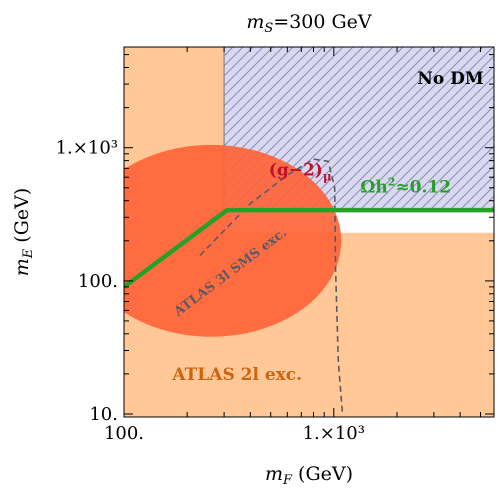  Describe the element at coordinates (300, 171) in the screenshot. I see `g-2-label: (g−2)μ` at that location.